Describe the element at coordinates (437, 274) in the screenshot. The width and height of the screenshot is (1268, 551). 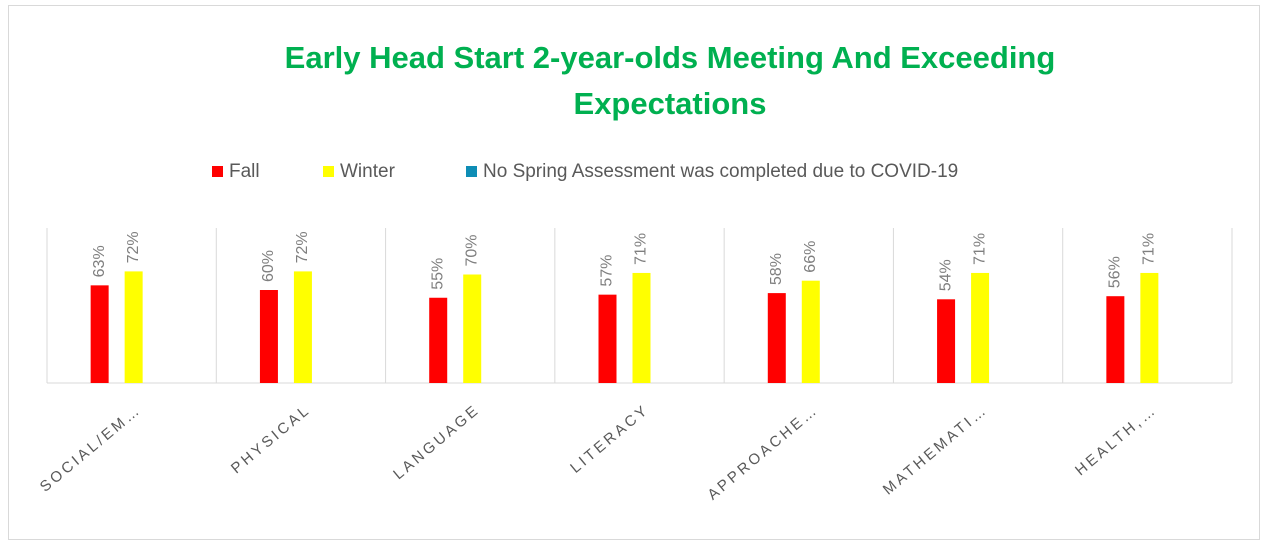
I see `data-label: 55%` at that location.